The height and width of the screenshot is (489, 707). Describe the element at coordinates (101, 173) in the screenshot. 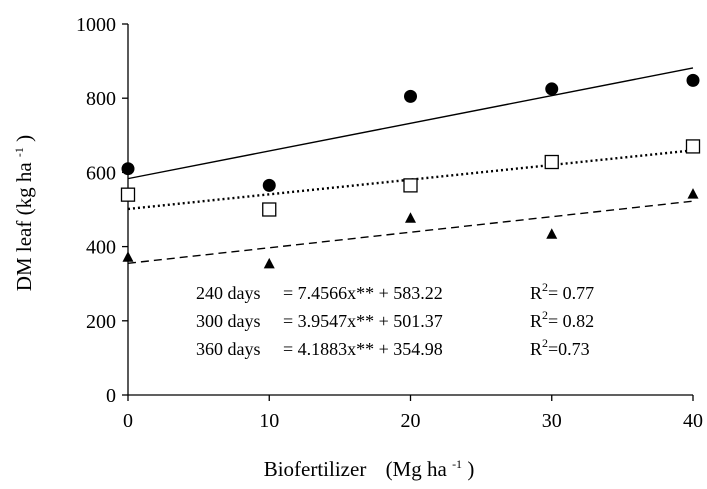

I see `y-tick-label: 600` at that location.